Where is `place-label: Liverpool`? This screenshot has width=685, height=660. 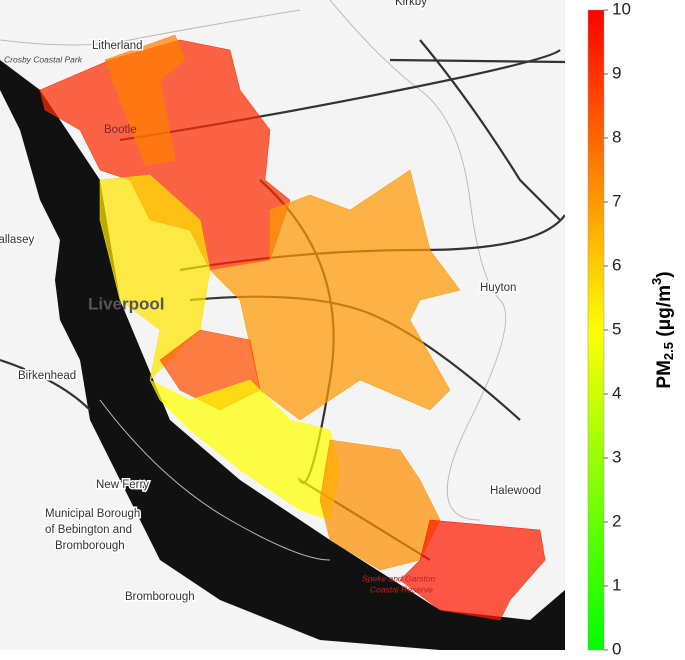
place-label: Liverpool is located at coordinates (126, 303).